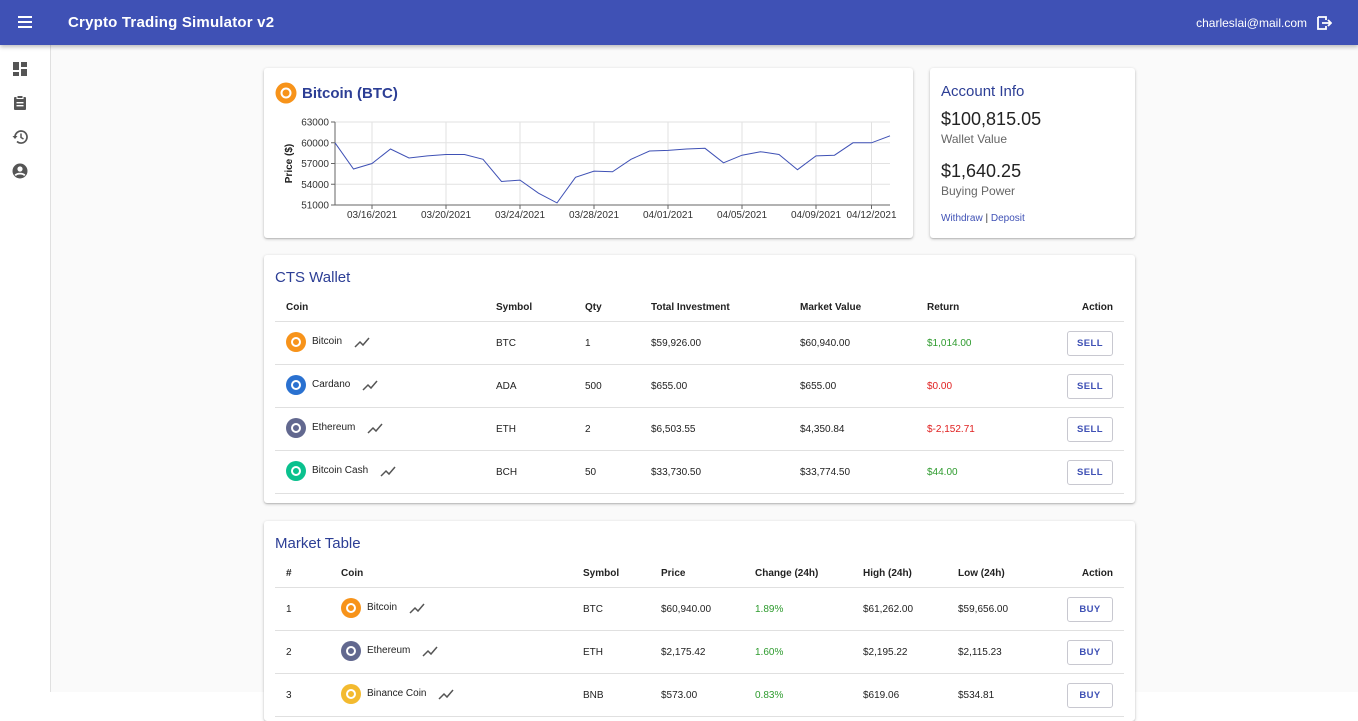 The image size is (1358, 721). I want to click on logout-icon, so click(1324, 23).